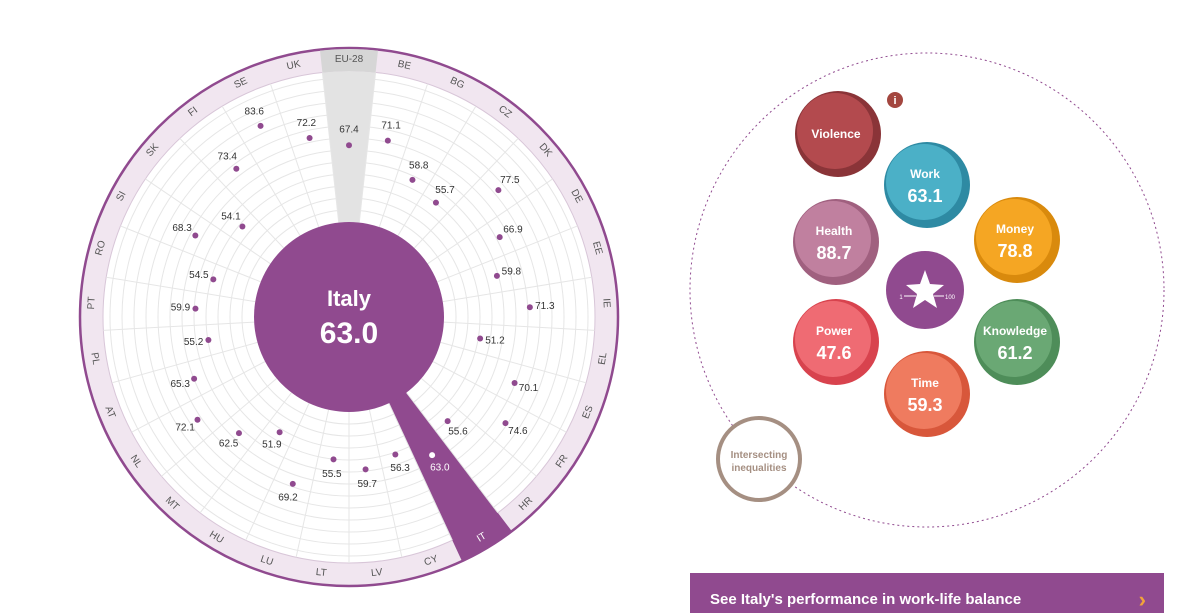 Image resolution: width=1200 pixels, height=613 pixels. Describe the element at coordinates (294, 66) in the screenshot. I see `country-label-uk: UK` at that location.